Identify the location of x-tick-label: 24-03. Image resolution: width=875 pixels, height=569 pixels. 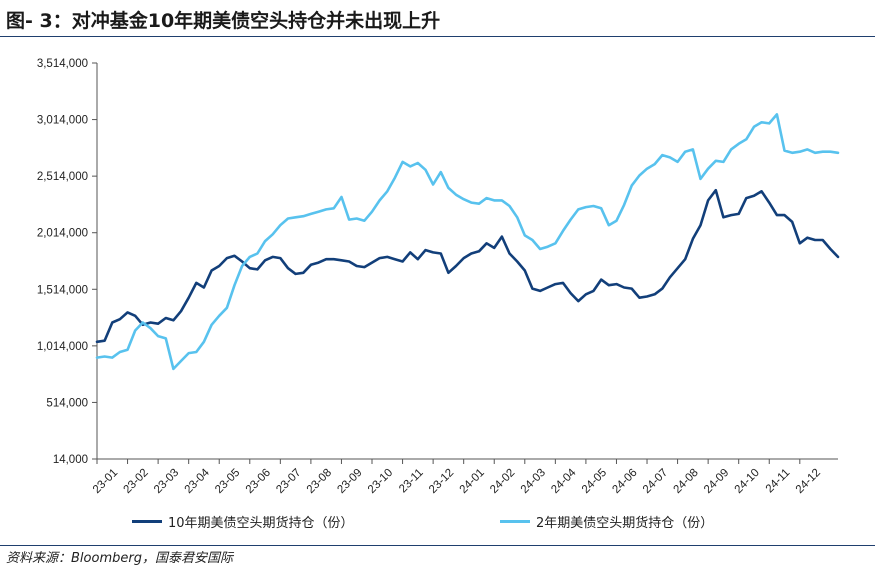
(533, 481).